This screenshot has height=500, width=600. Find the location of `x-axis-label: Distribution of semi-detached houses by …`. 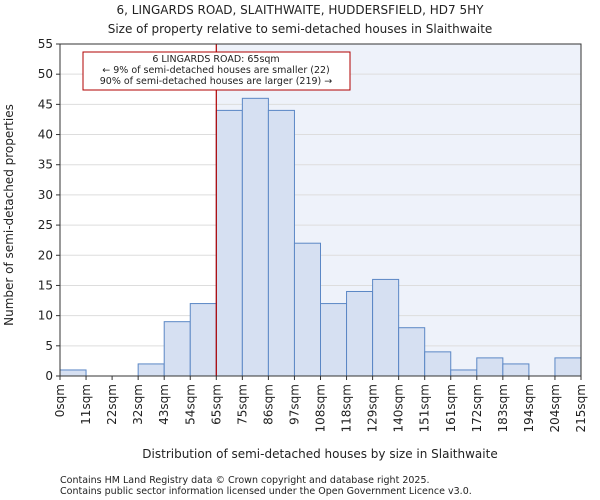

x-axis-label: Distribution of semi-detached houses by … is located at coordinates (319, 454).